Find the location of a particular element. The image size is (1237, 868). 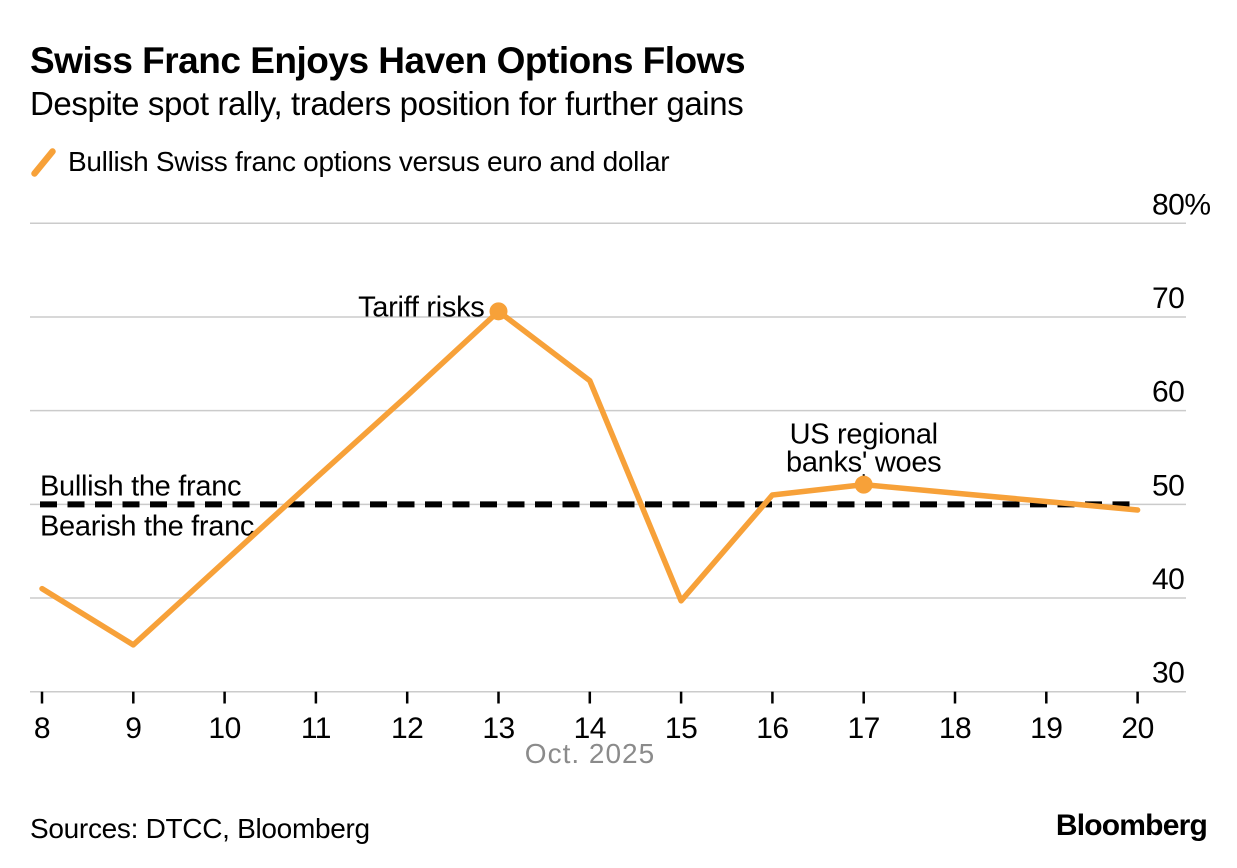

x-axis-month-label: Oct. 2025 is located at coordinates (590, 753).